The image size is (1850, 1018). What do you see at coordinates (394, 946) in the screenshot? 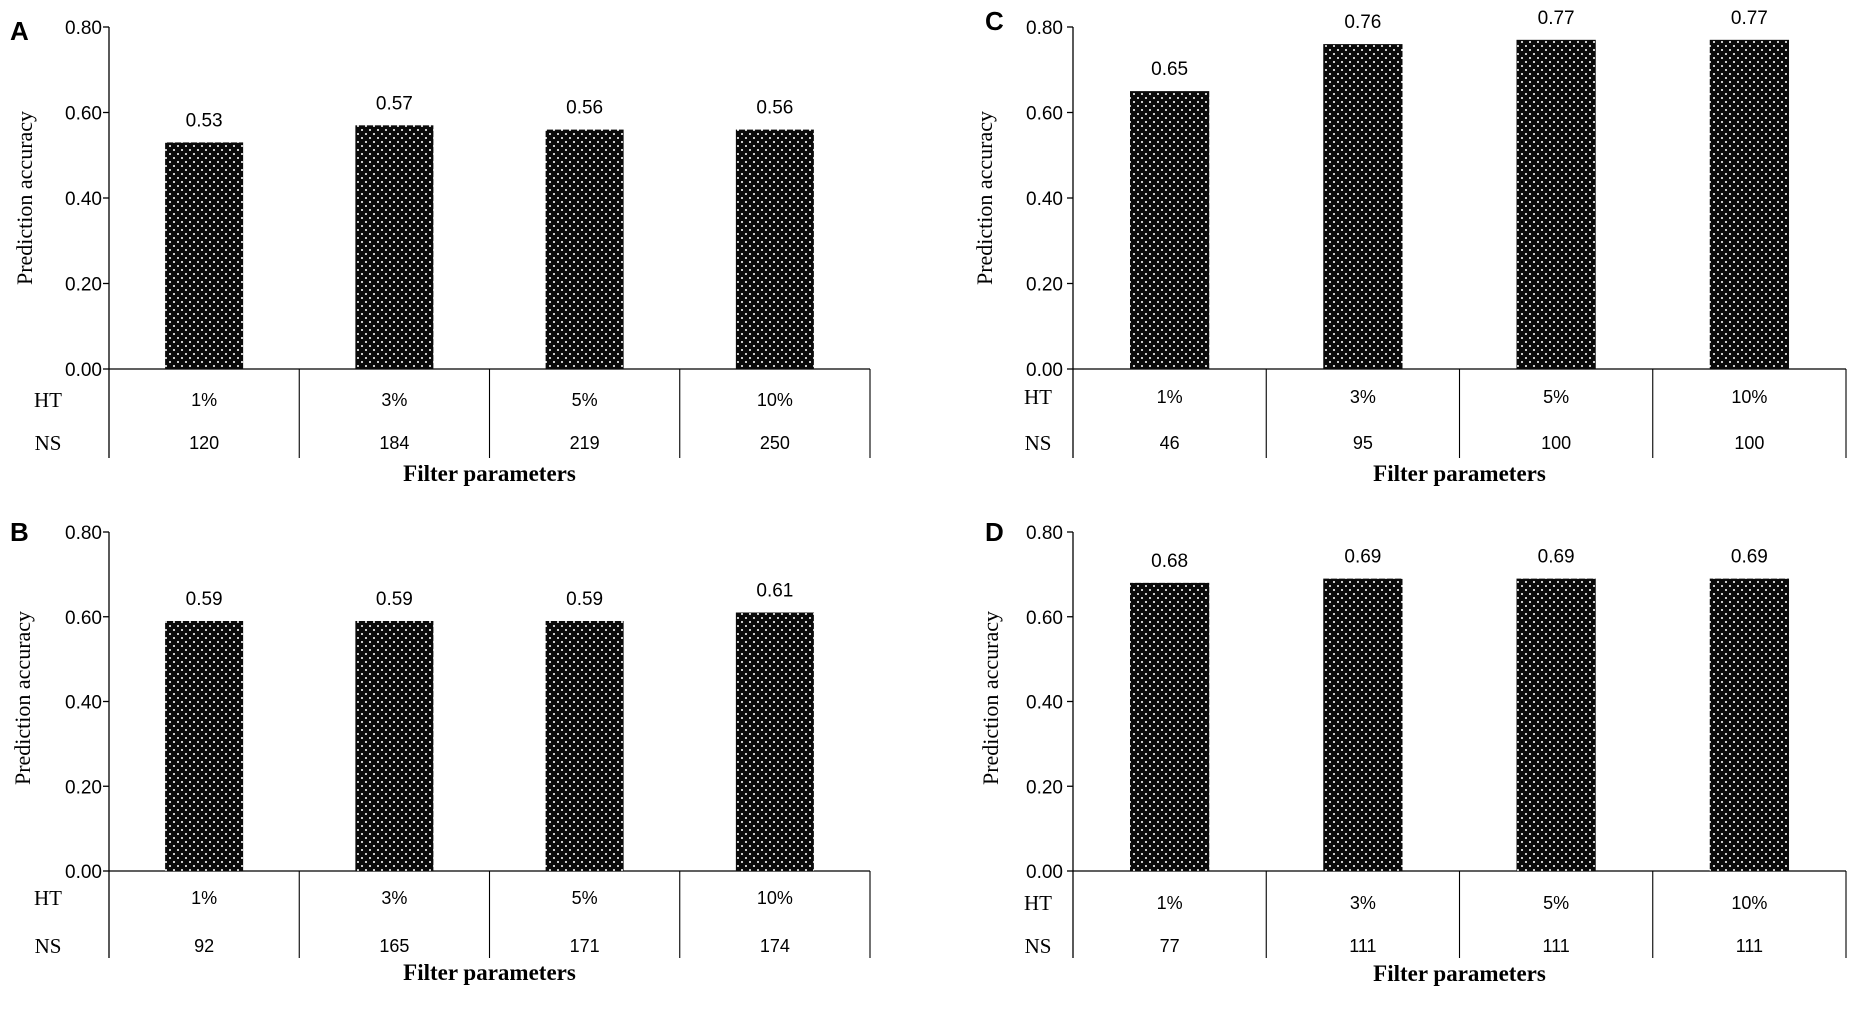
I see `table-cell-ns: 165` at bounding box center [394, 946].